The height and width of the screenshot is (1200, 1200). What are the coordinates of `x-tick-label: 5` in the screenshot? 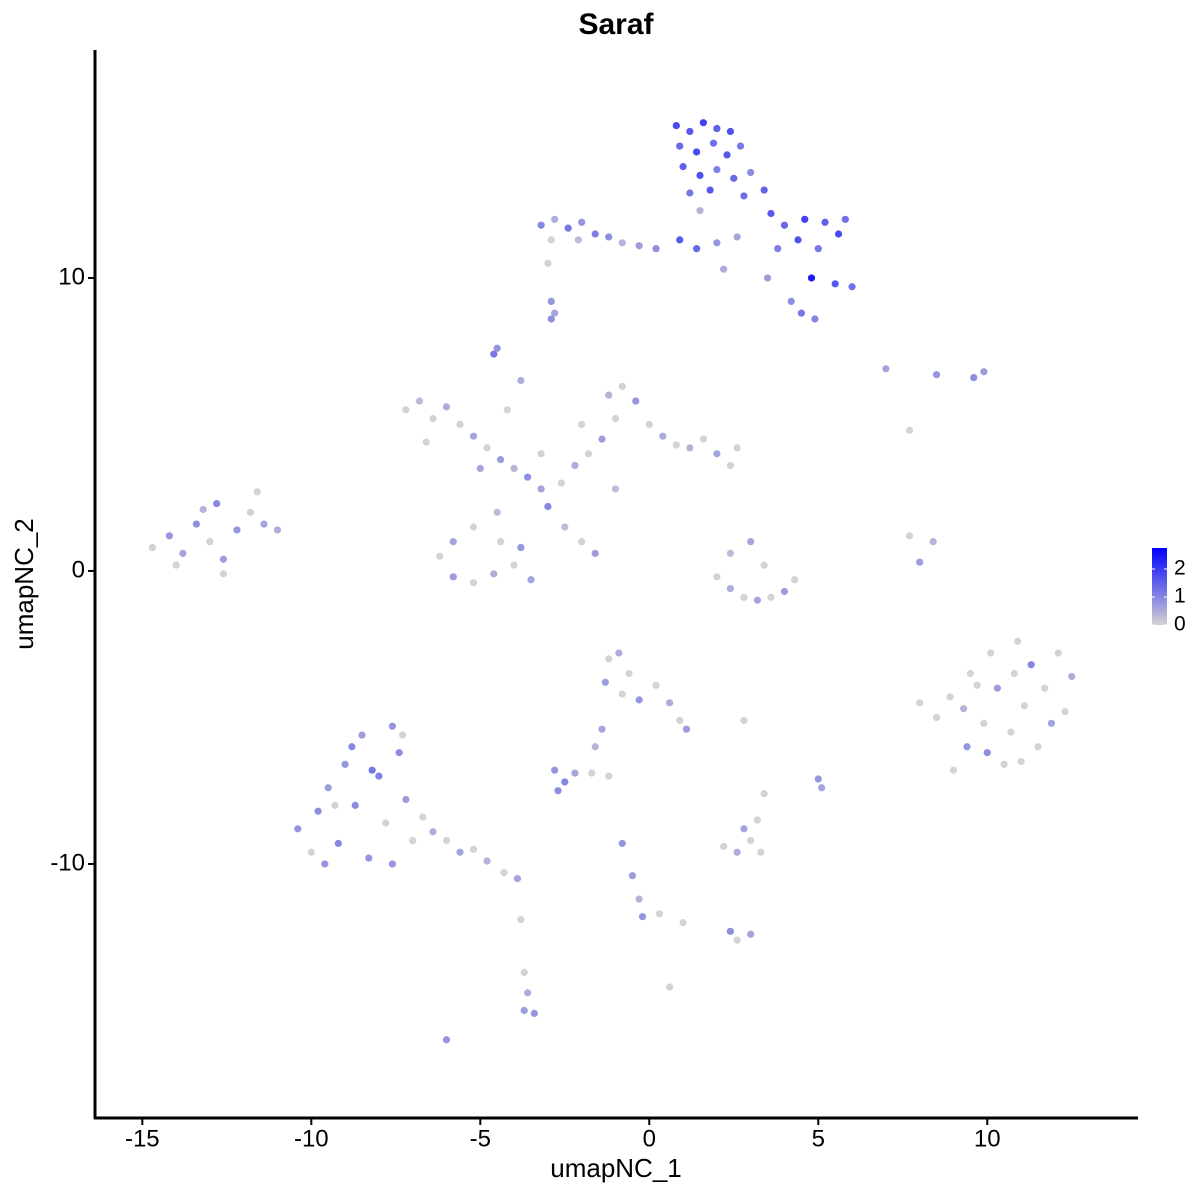 It's located at (818, 1138).